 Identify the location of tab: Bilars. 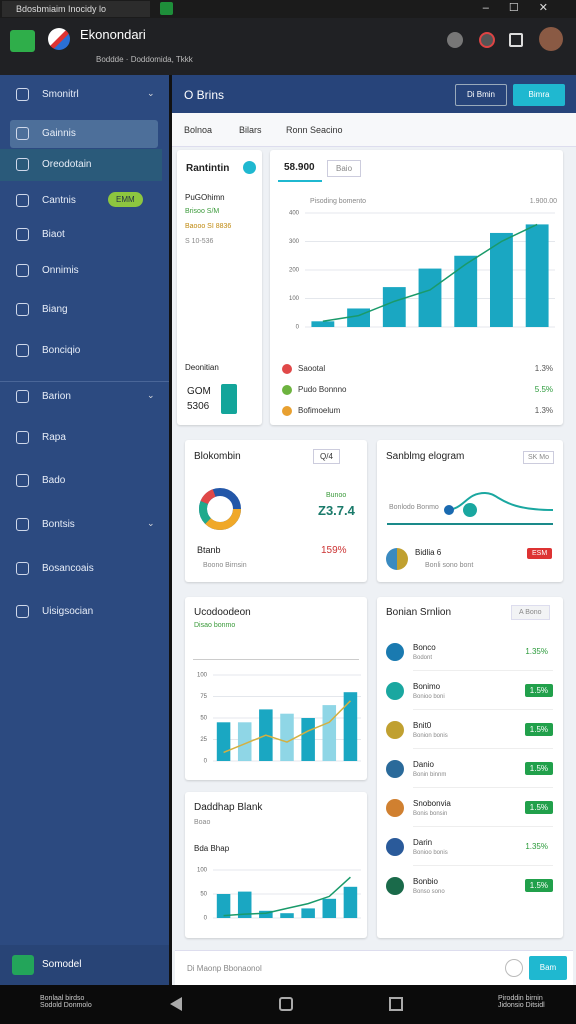
(250, 130).